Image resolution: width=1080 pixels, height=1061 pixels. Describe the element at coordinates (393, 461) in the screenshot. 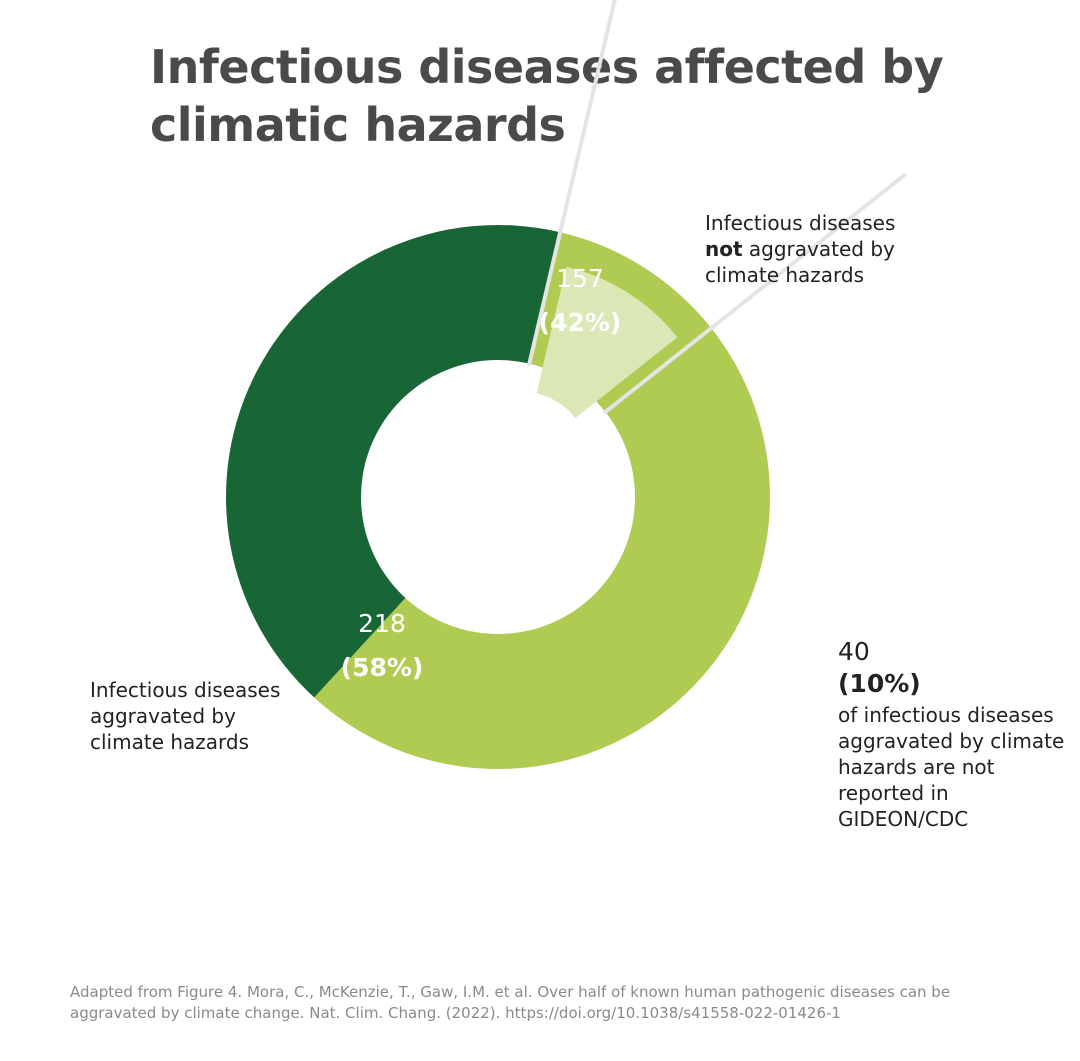

I see `slice-not-aggravated` at that location.